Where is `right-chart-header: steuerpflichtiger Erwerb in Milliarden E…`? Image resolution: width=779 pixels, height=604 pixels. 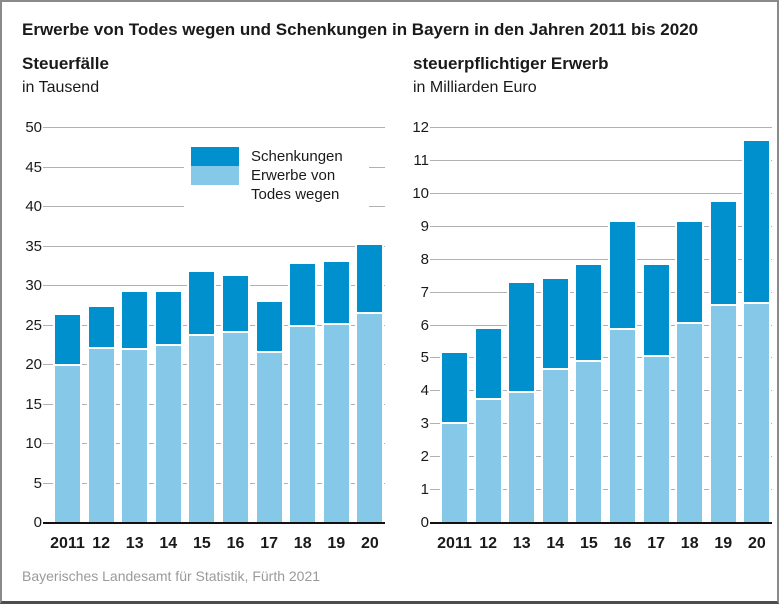 right-chart-header: steuerpflichtiger Erwerb in Milliarden E… is located at coordinates (511, 75).